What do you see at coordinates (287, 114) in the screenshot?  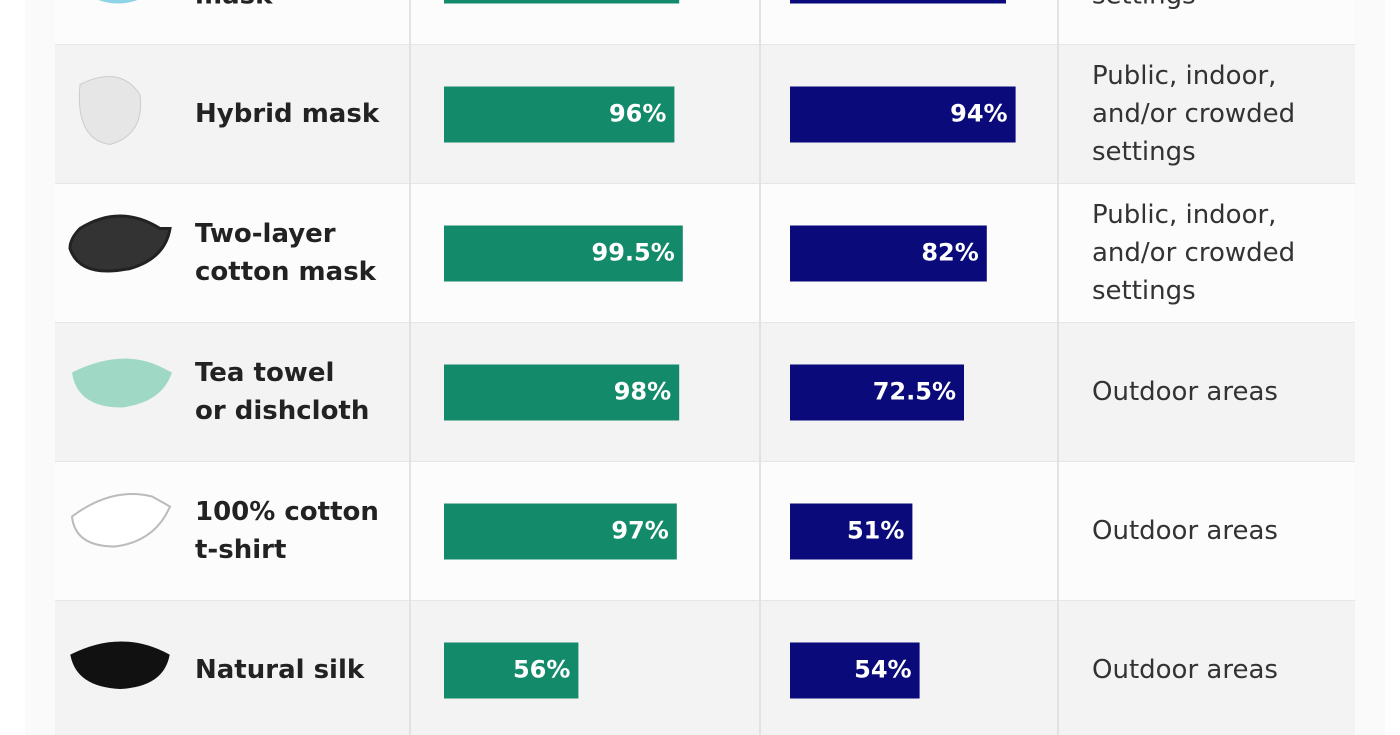 I see `row-name: Hybrid mask` at bounding box center [287, 114].